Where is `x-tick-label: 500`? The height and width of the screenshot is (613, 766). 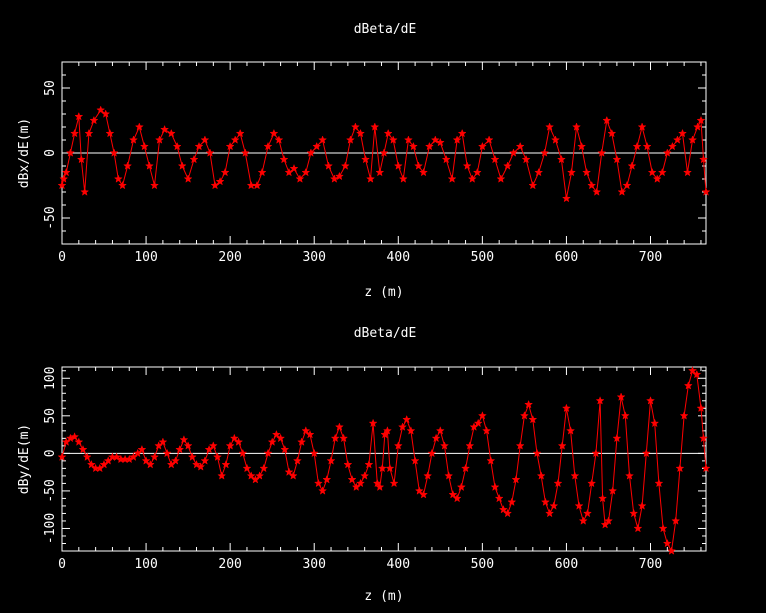
x-tick-label: 500 is located at coordinates (482, 257).